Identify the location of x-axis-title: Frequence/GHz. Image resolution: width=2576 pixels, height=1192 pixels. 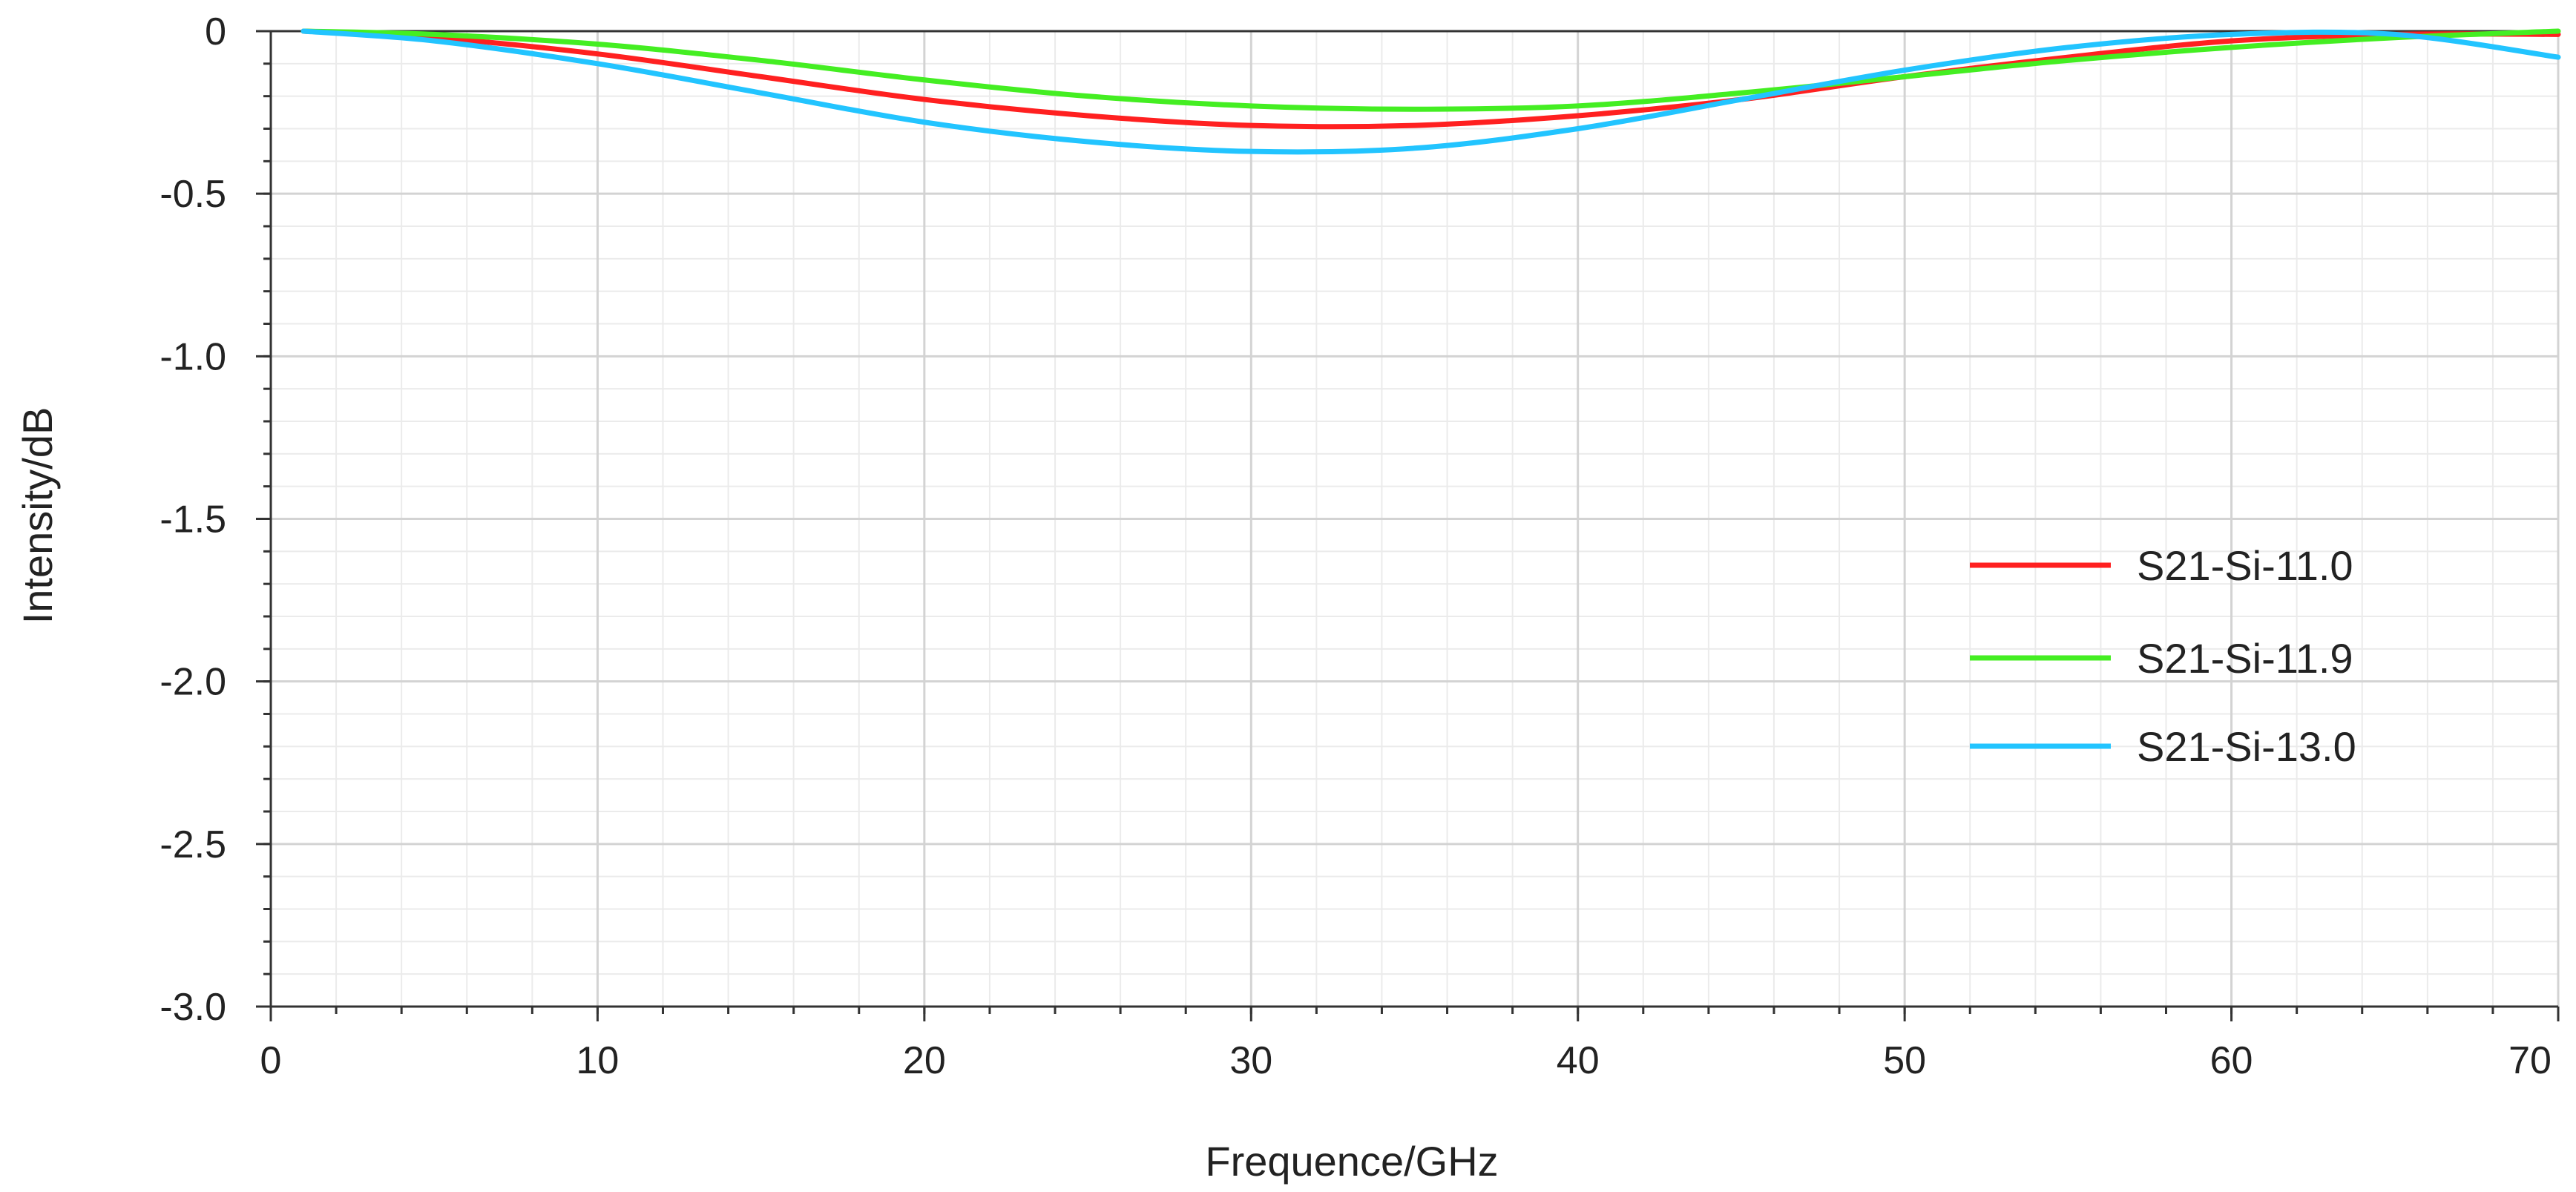
(1351, 1161).